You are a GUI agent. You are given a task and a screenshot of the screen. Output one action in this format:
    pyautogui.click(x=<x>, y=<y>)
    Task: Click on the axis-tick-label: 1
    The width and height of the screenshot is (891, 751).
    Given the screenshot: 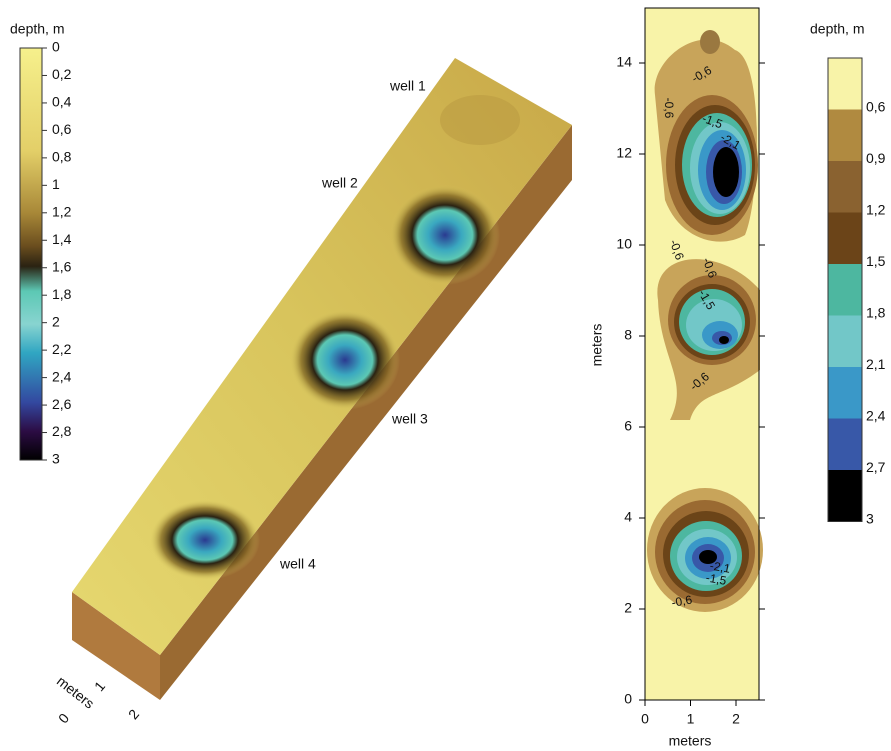 What is the action you would take?
    pyautogui.click(x=99, y=686)
    